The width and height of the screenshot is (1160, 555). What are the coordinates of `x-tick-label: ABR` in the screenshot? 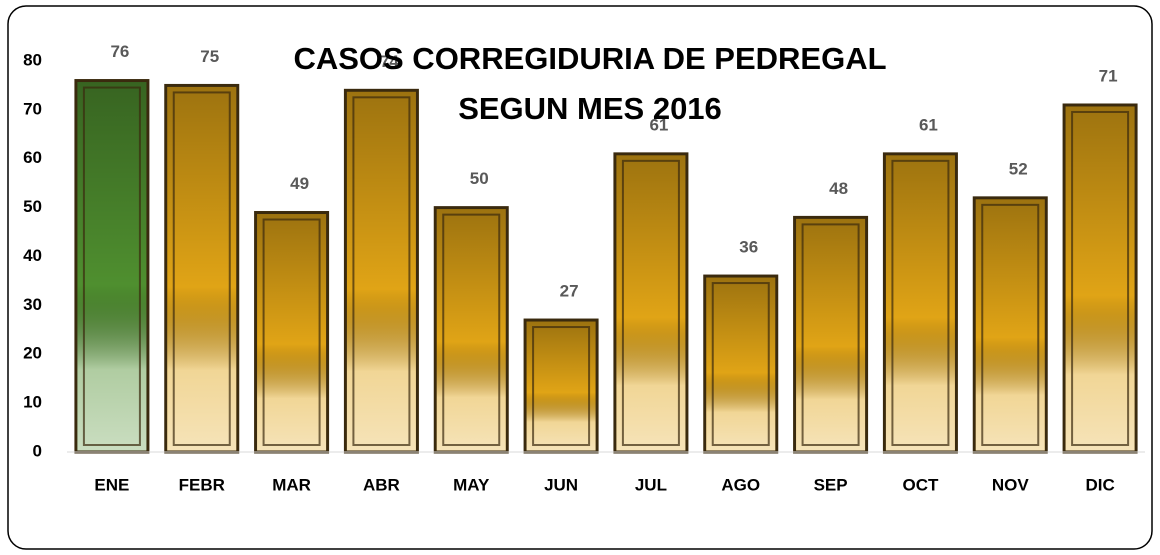 It's located at (381, 484).